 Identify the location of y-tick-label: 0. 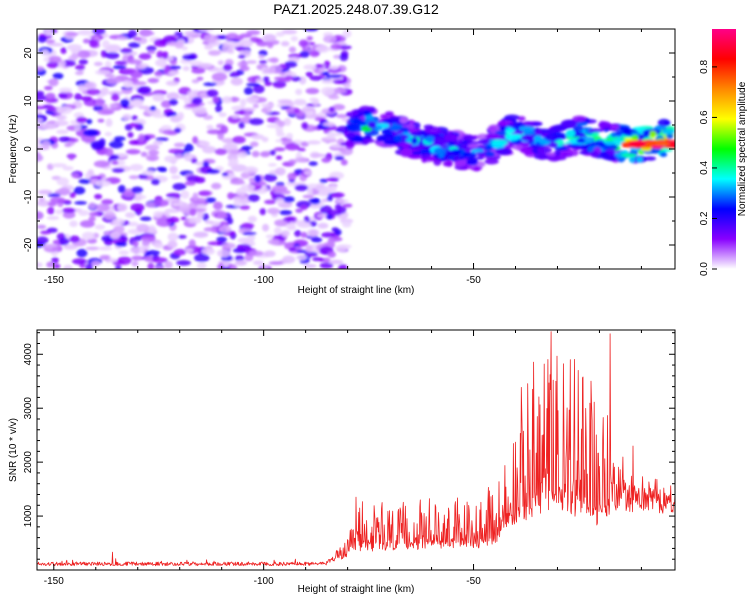
(28, 149).